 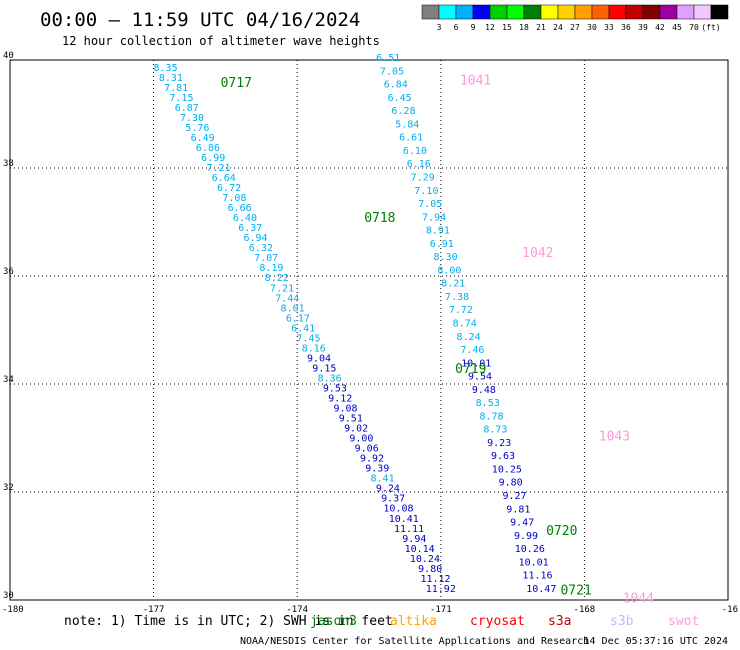 I want to click on x-tick-label: -171, so click(x=441, y=610).